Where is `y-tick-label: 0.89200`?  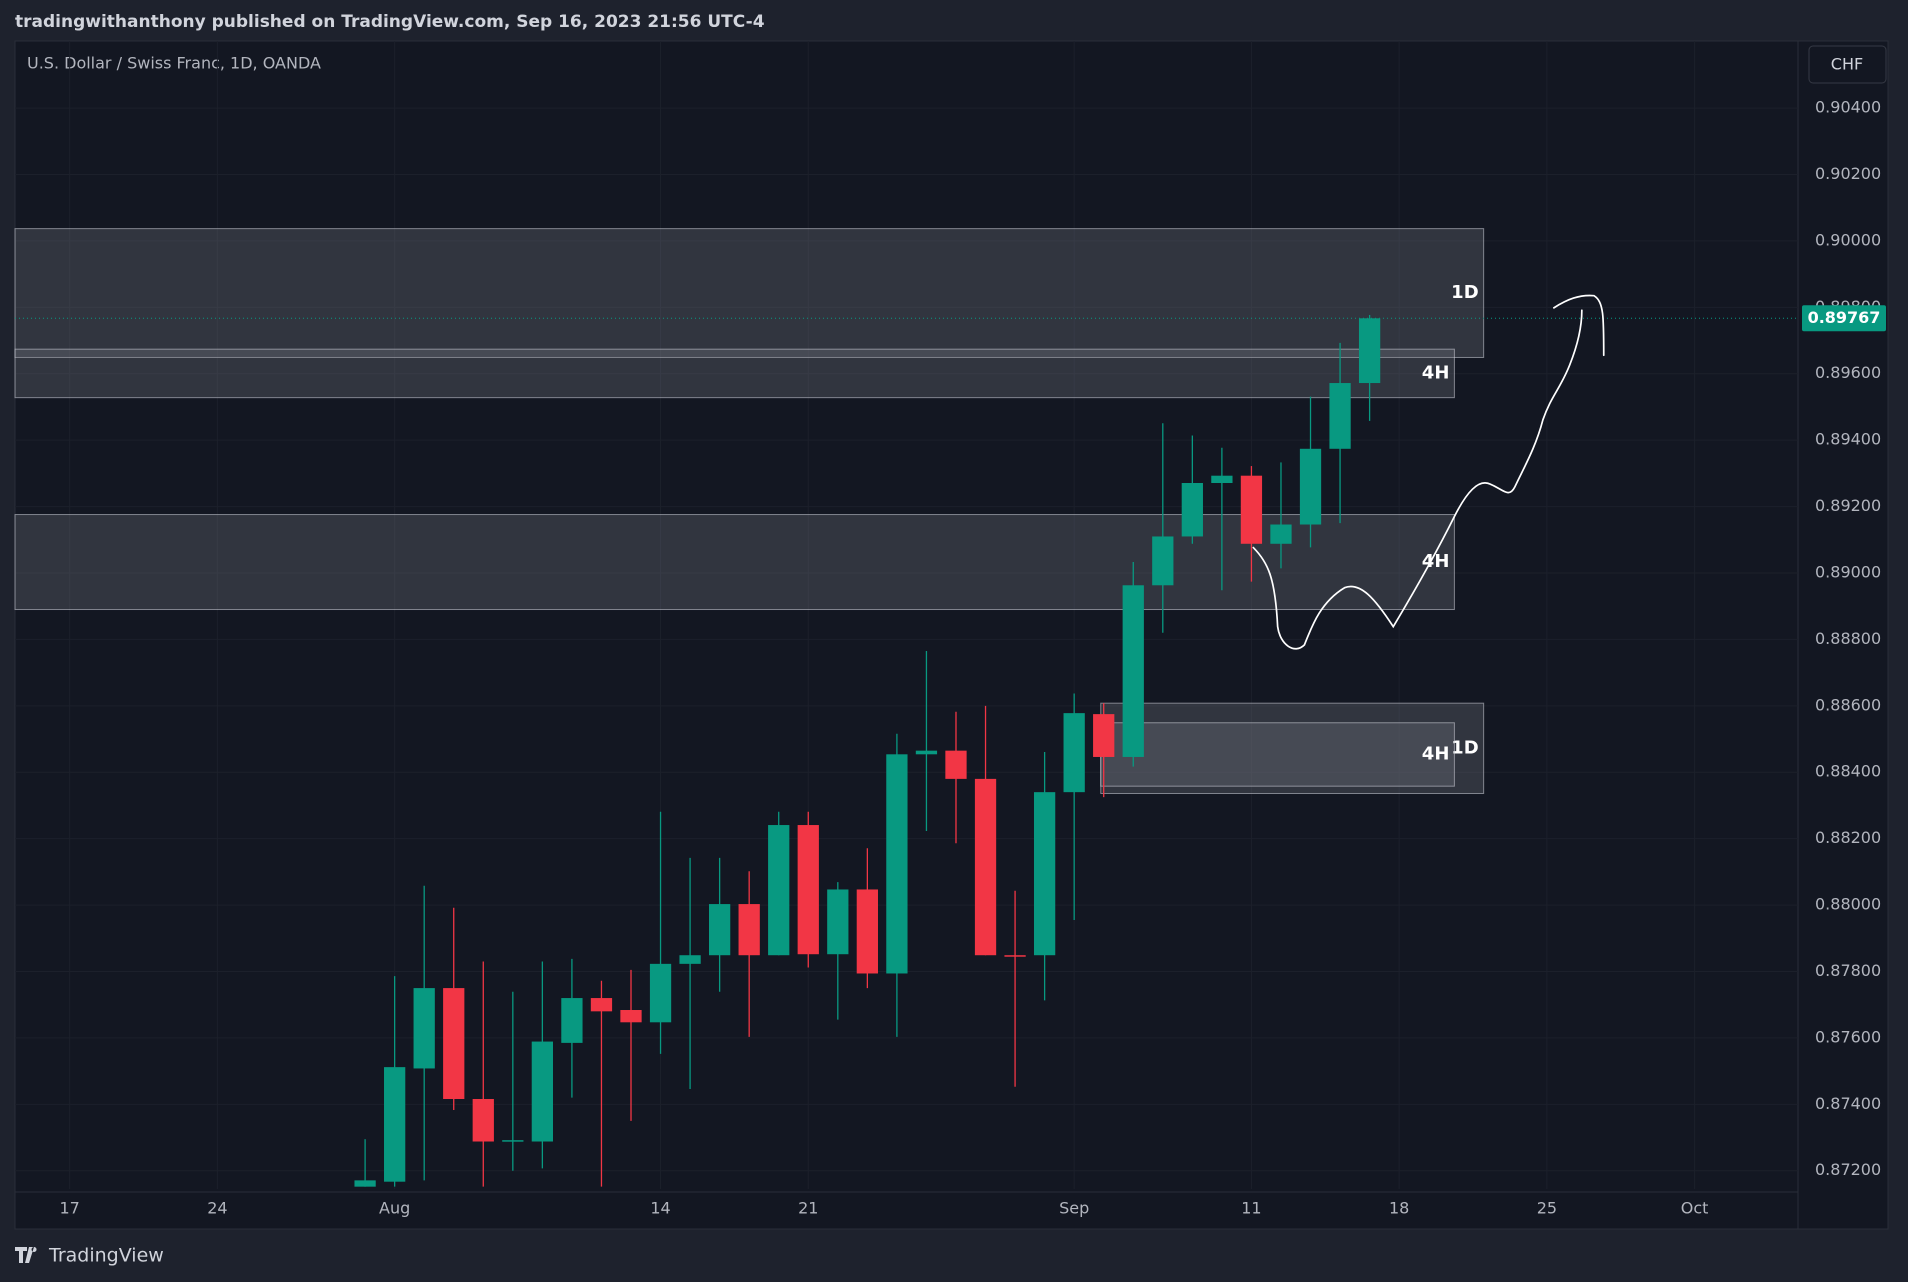 y-tick-label: 0.89200 is located at coordinates (1848, 505).